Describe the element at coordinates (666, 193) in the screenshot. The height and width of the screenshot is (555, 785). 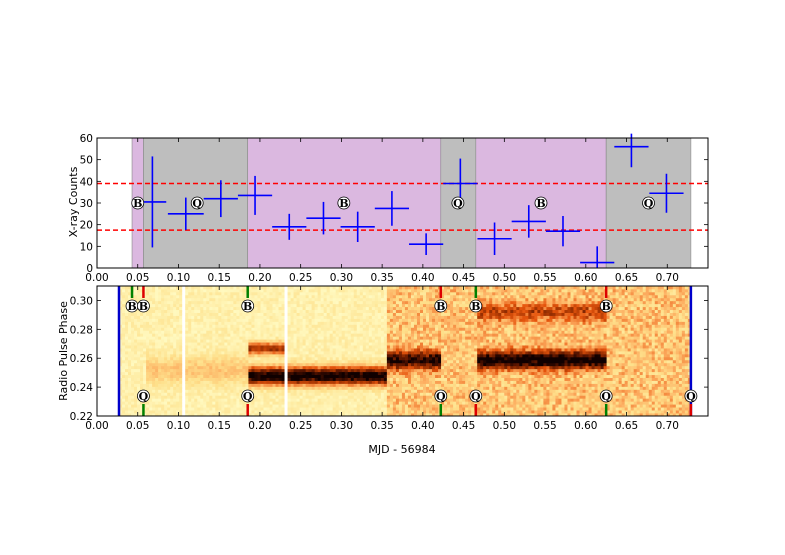
I see `data-point` at that location.